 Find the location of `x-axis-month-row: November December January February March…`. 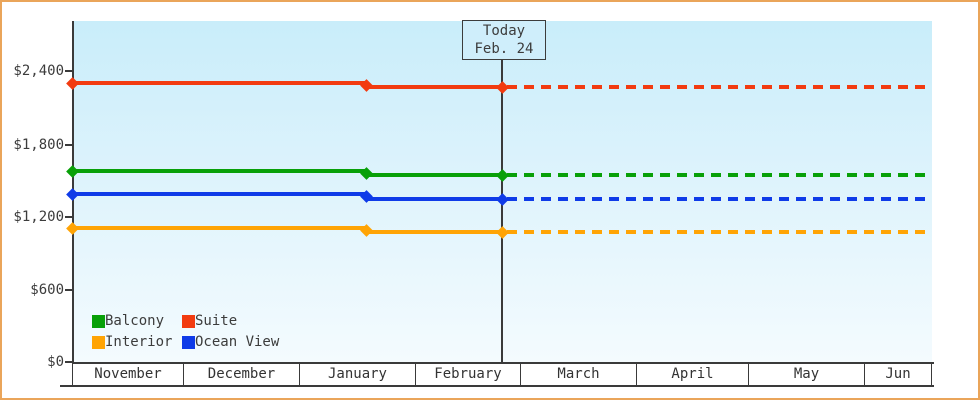

x-axis-month-row: November December January February March… is located at coordinates (503, 374).